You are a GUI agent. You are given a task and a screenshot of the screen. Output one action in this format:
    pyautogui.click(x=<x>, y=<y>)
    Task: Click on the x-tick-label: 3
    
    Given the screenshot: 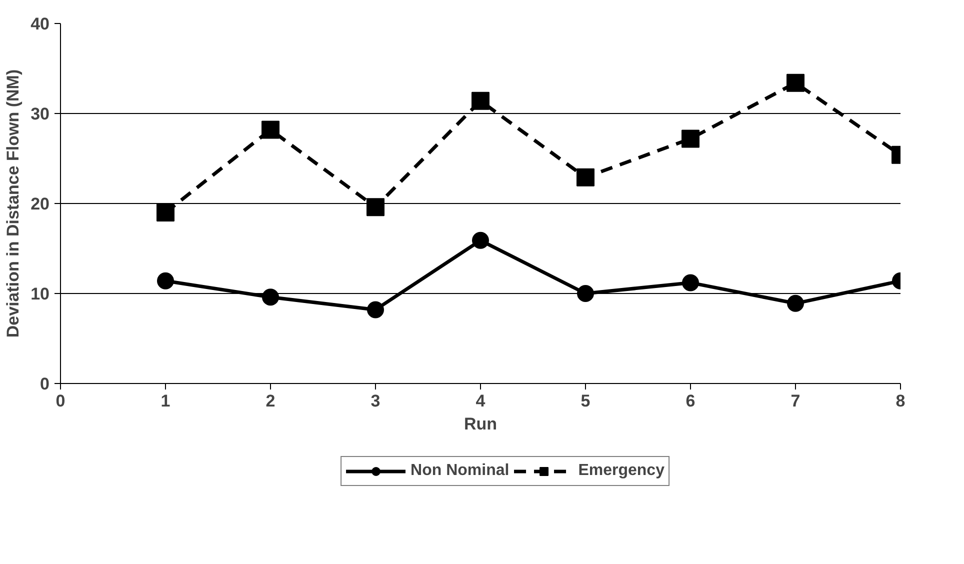 What is the action you would take?
    pyautogui.click(x=375, y=401)
    